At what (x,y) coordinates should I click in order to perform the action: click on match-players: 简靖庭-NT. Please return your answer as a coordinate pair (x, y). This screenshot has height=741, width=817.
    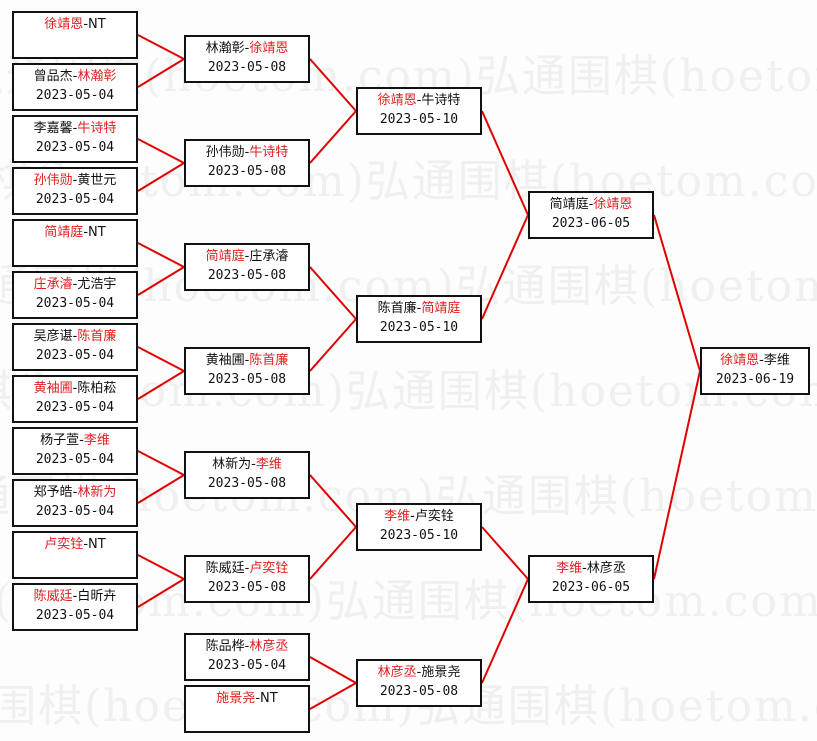
    Looking at the image, I should click on (75, 232).